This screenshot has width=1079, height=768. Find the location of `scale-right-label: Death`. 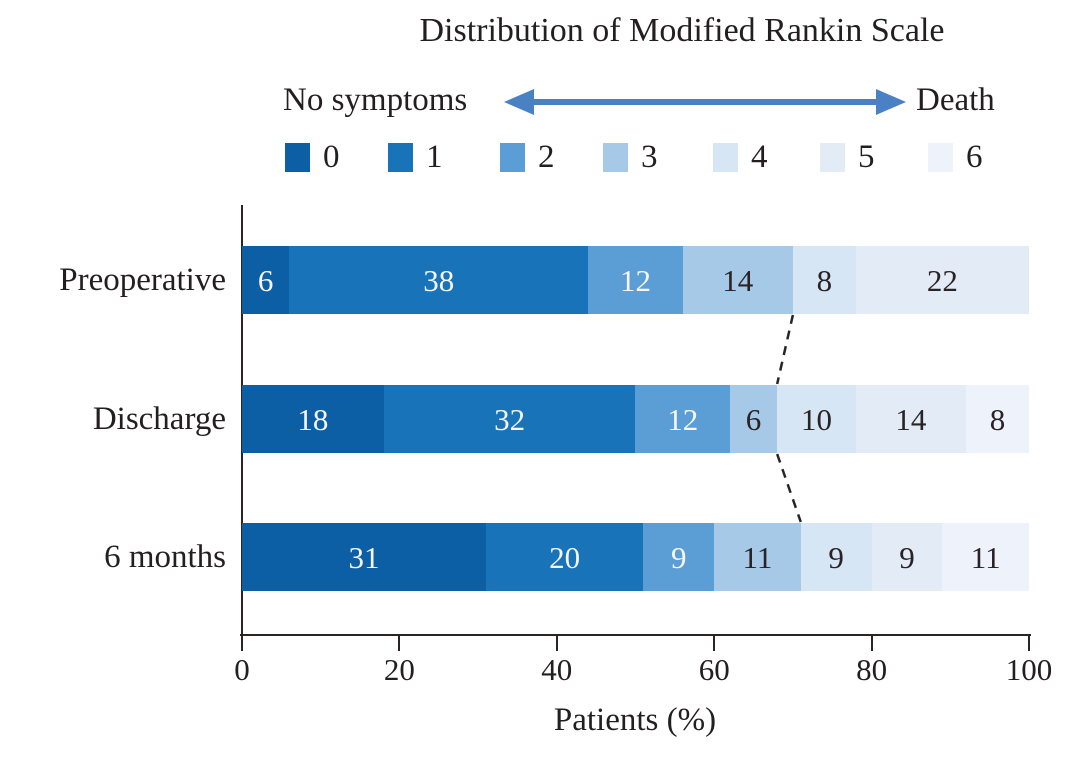

scale-right-label: Death is located at coordinates (955, 100).